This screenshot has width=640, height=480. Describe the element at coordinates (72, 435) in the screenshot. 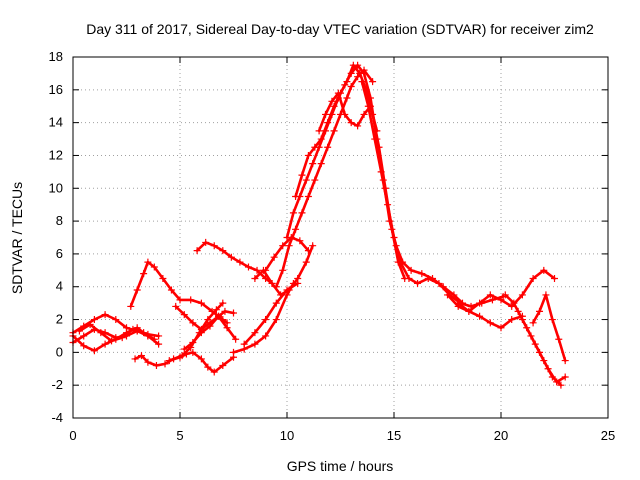

I see `x-tick-label: 0` at that location.